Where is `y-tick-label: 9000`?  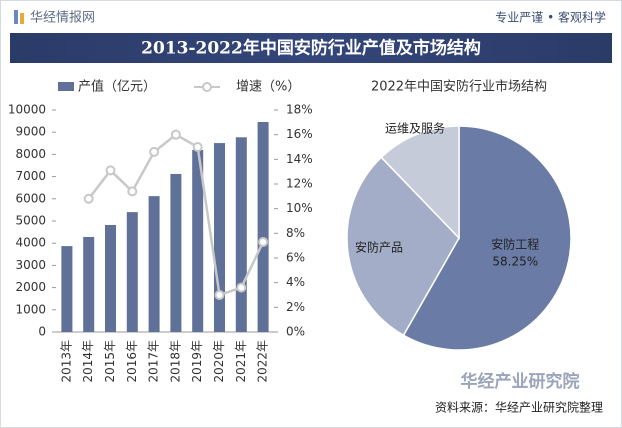 y-tick-label: 9000 is located at coordinates (30, 132).